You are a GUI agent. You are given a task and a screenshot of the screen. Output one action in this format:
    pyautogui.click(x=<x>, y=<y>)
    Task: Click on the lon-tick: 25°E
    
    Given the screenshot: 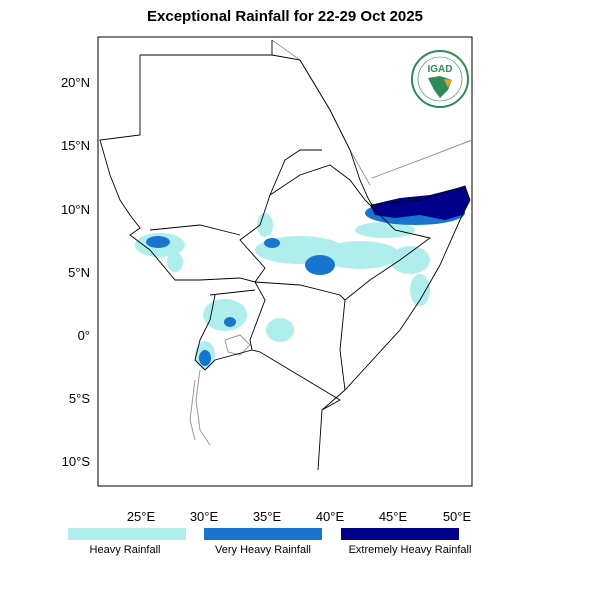 What is the action you would take?
    pyautogui.click(x=141, y=516)
    